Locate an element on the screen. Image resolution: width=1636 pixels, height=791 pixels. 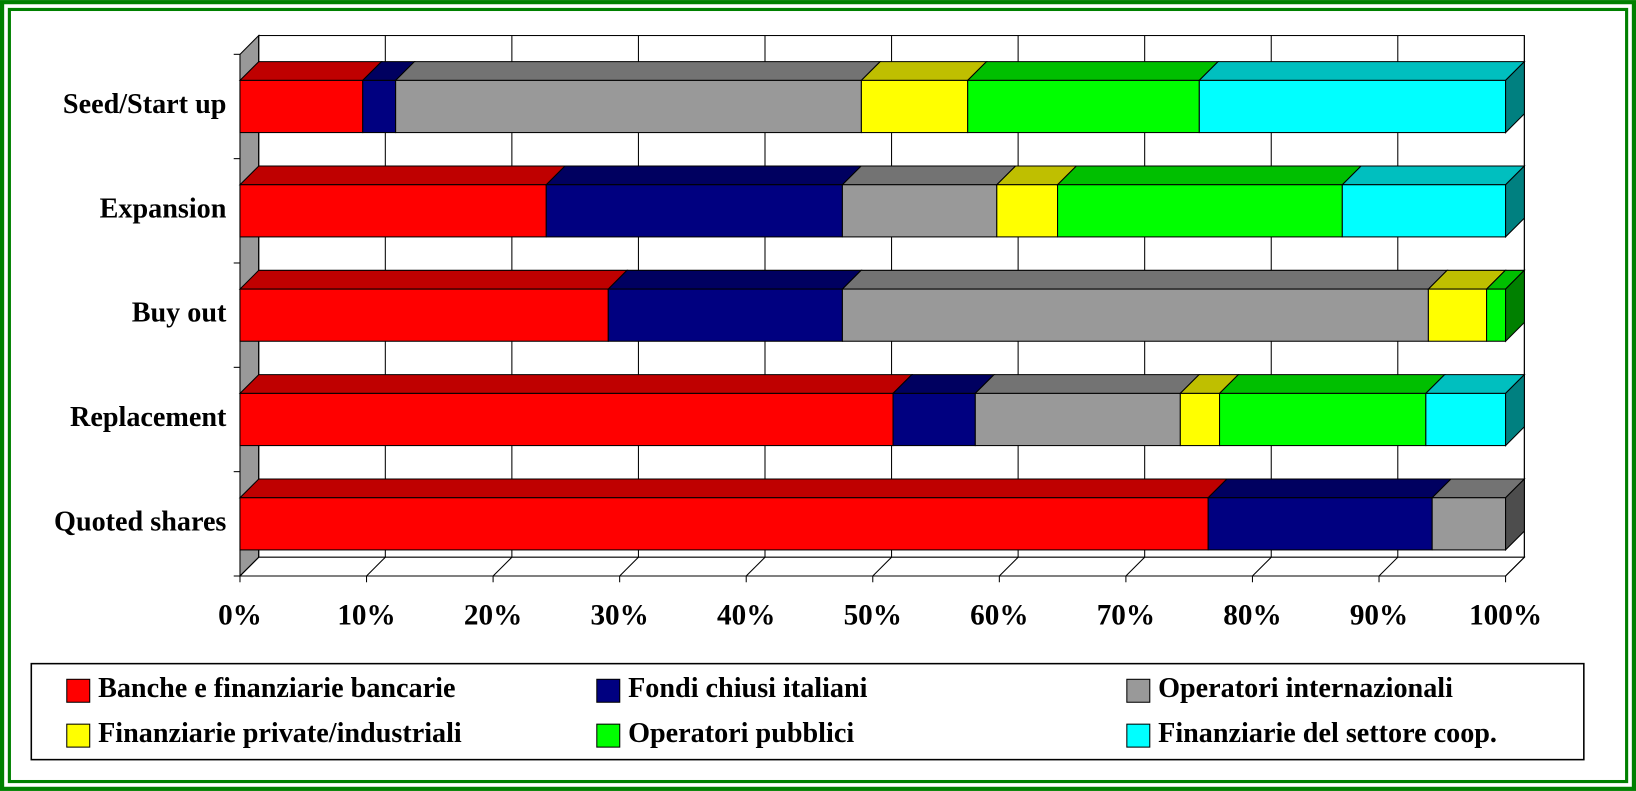
legend-label: Operatori pubblici is located at coordinates (741, 733).